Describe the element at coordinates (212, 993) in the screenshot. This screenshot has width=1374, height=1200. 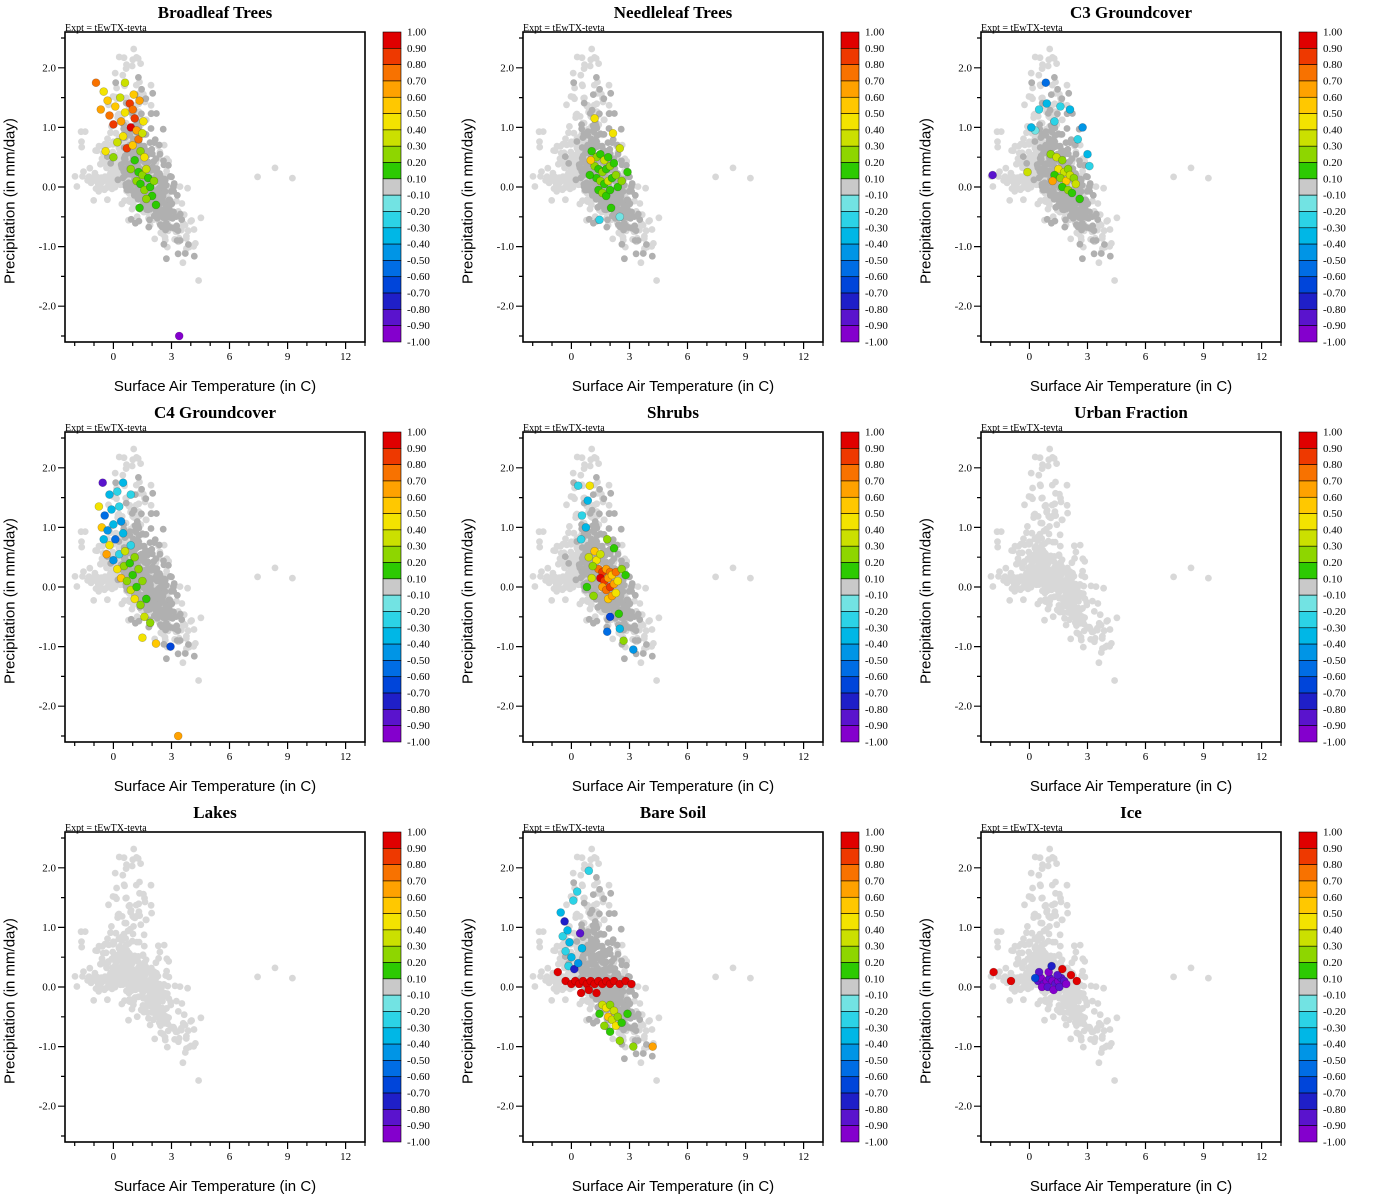
I see `axis-ticks` at that location.